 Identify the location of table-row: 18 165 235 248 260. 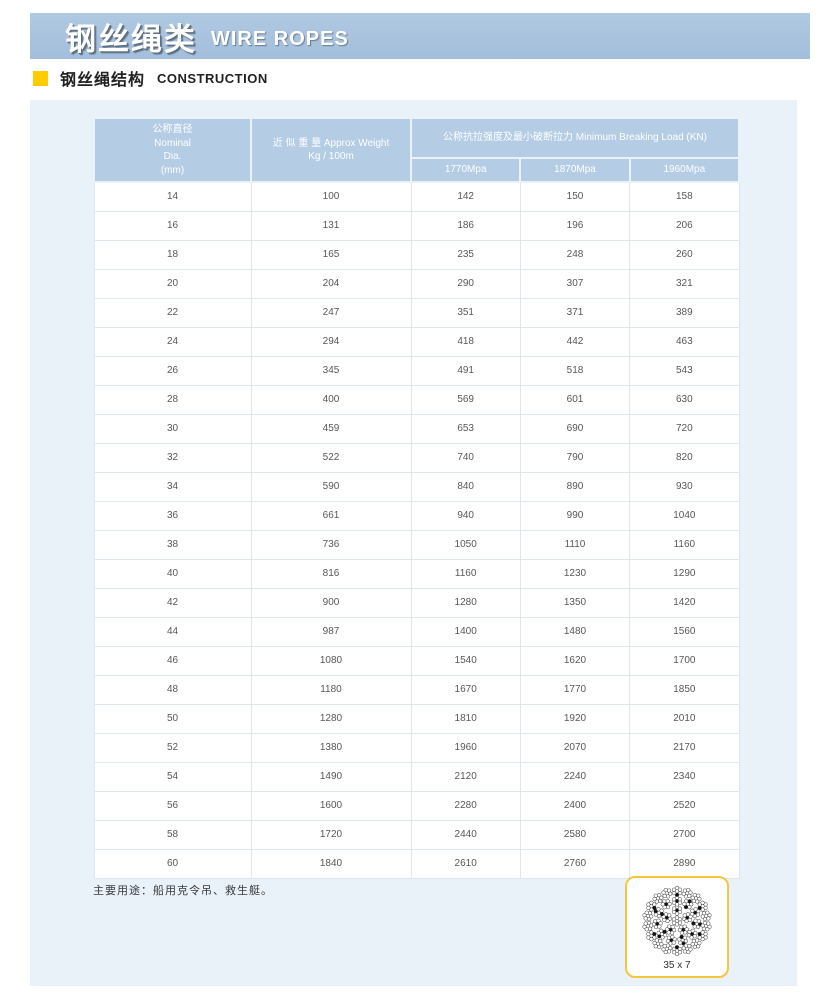
(416, 254).